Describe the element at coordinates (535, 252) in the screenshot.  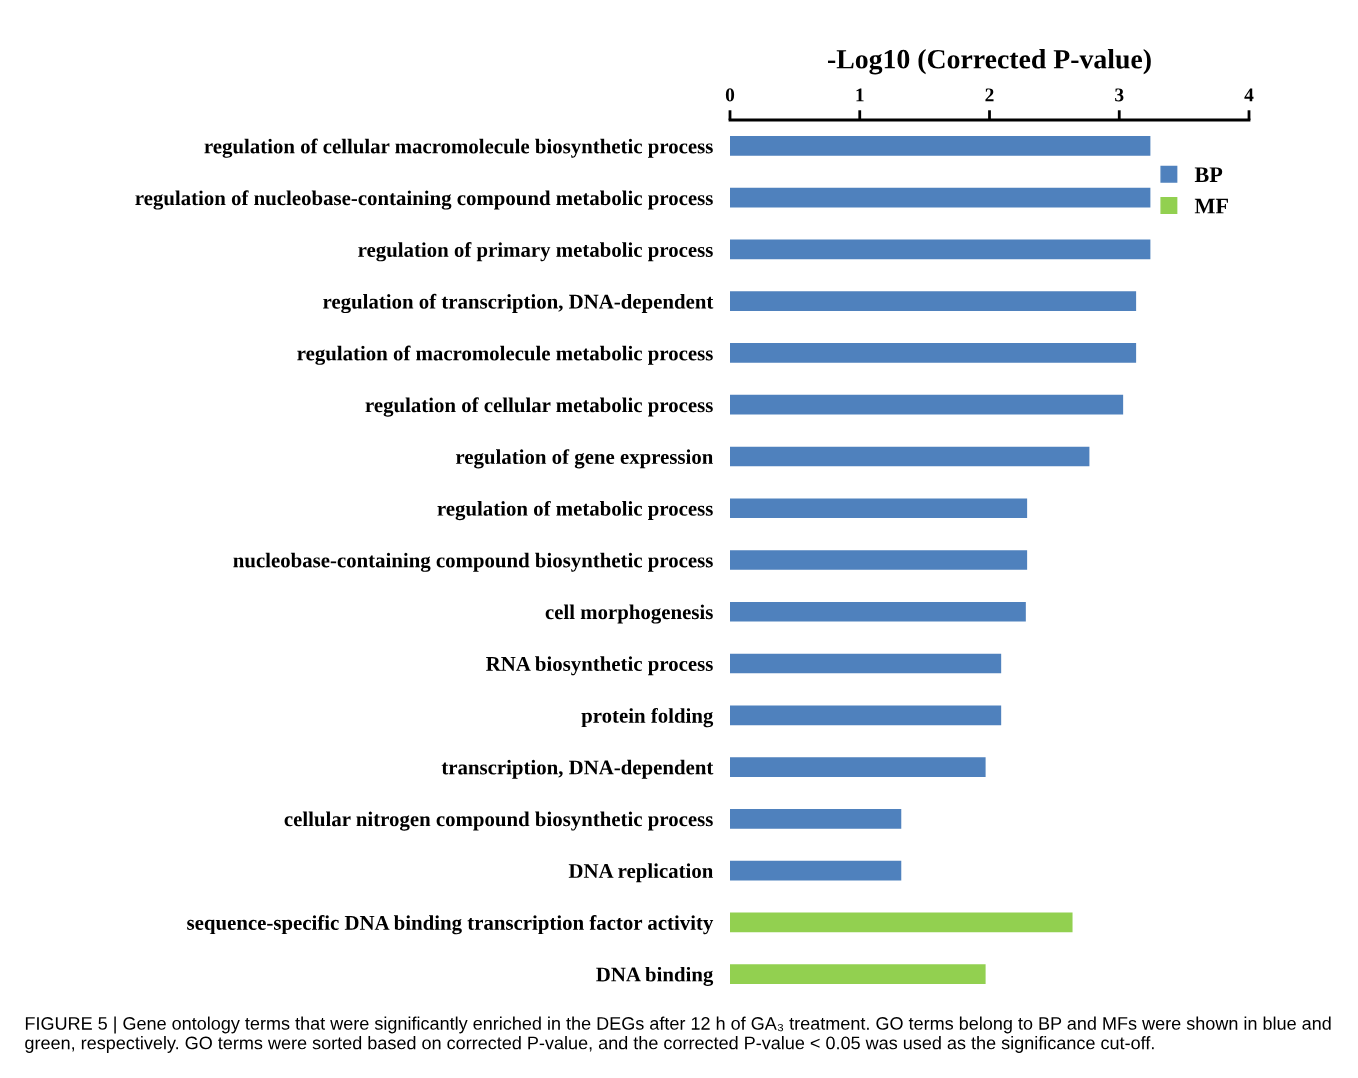
I see `y-tick-label: regulation of primary metabolic process` at that location.